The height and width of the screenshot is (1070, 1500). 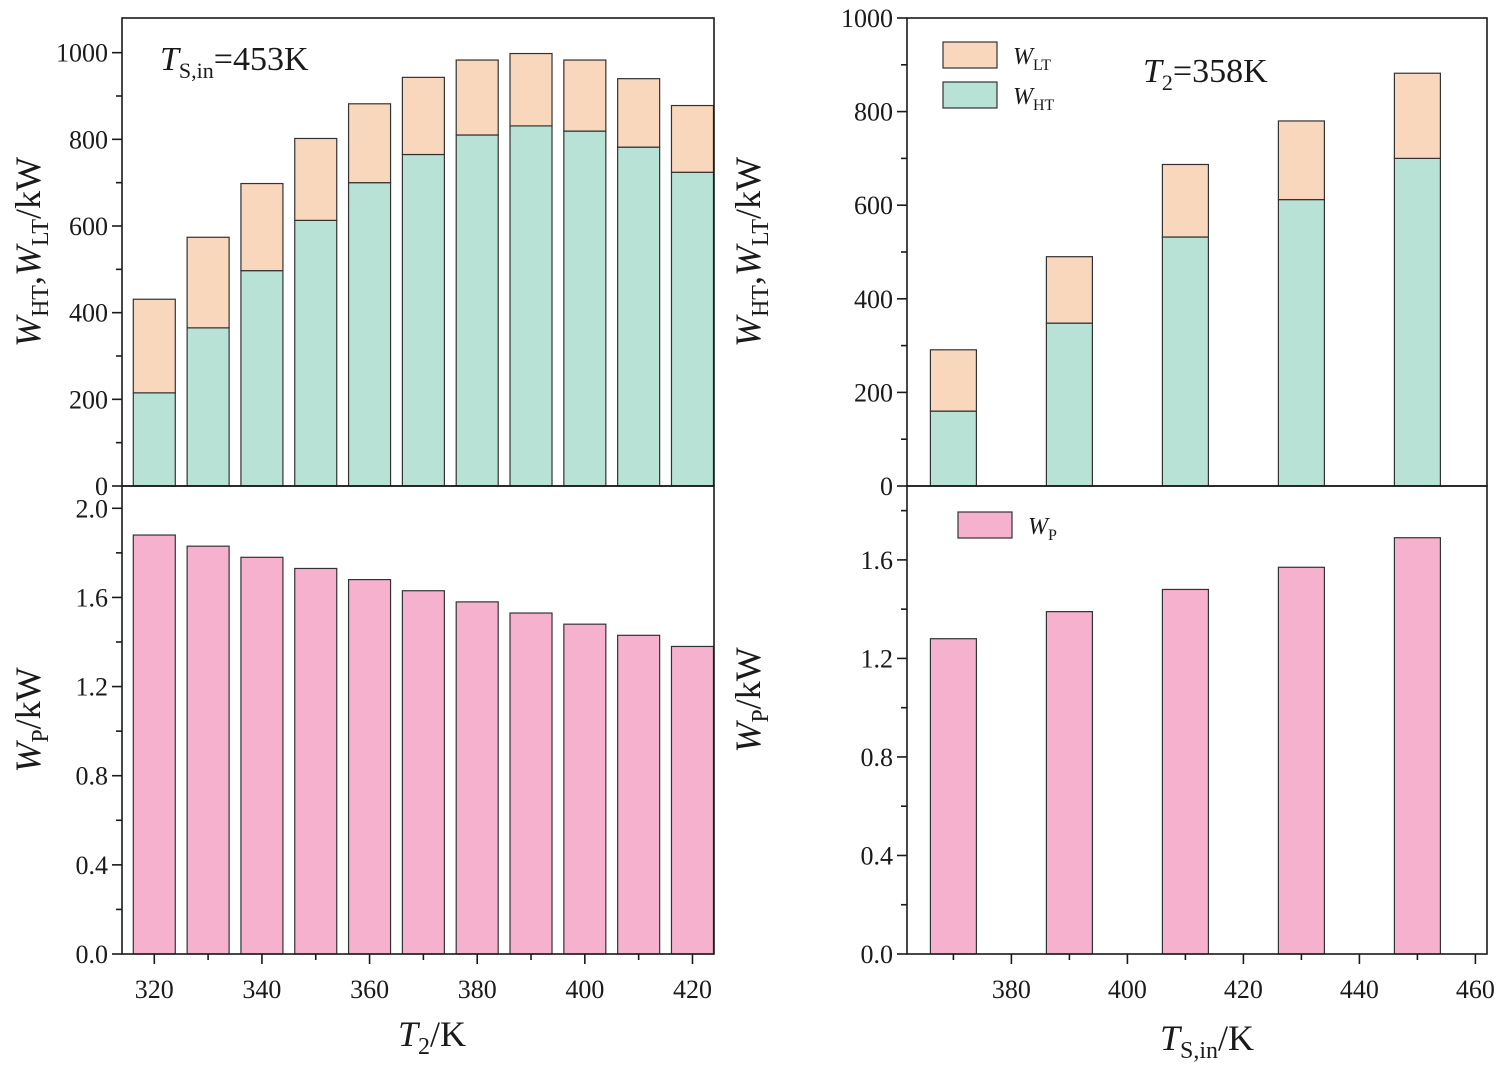 What do you see at coordinates (1042, 529) in the screenshot?
I see `legend-label-w-p: WP` at bounding box center [1042, 529].